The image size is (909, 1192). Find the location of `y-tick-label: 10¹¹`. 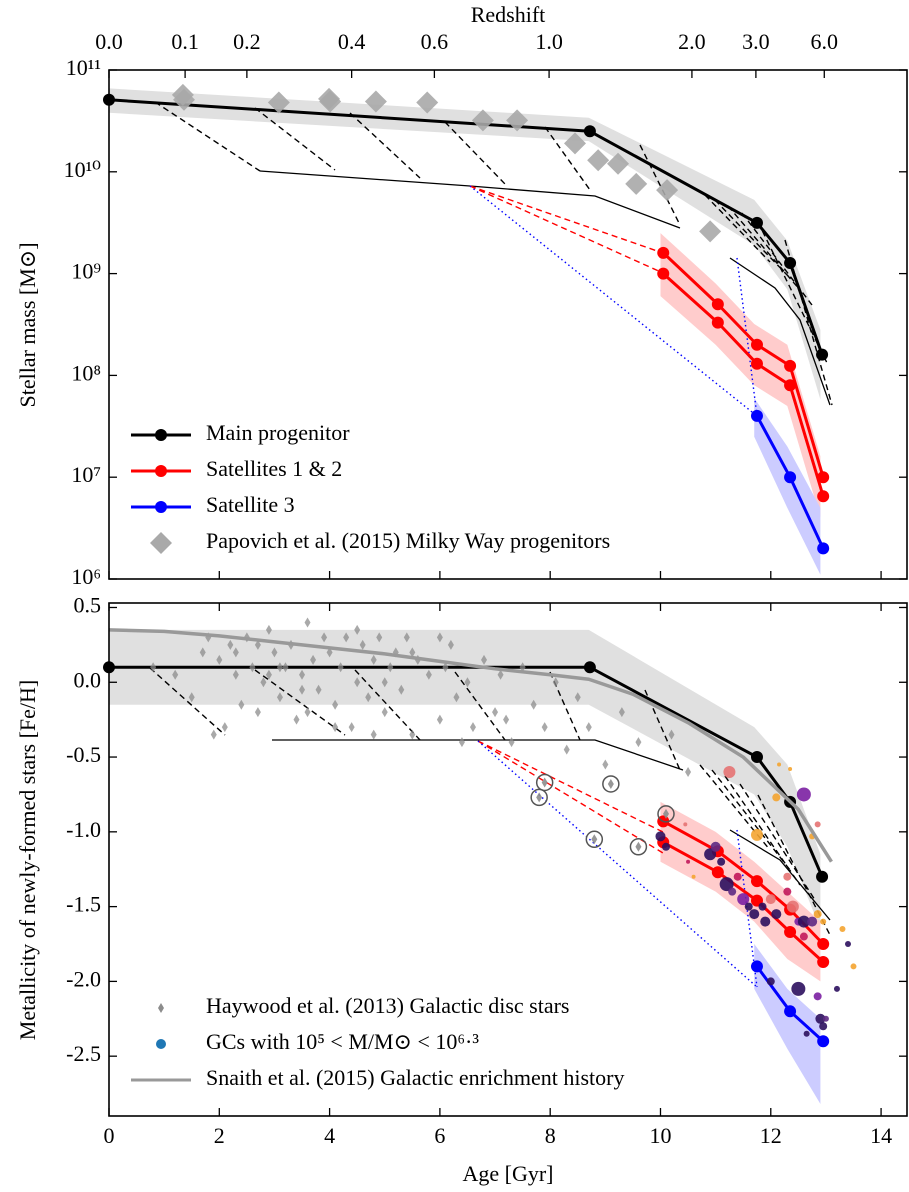

y-tick-label: 10¹¹ is located at coordinates (83, 67).